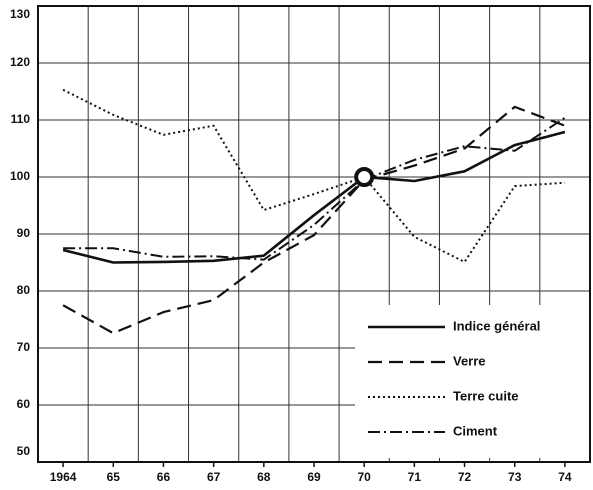 The width and height of the screenshot is (593, 490). I want to click on y-tick-label: 70, so click(24, 347).